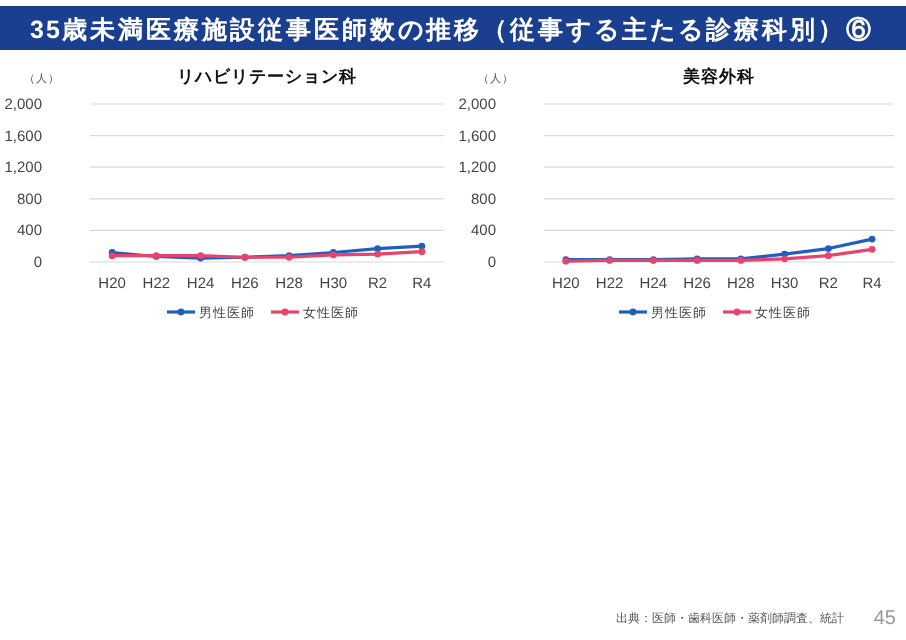 The width and height of the screenshot is (906, 640). I want to click on chart-title: リハビリテーション科, so click(267, 76).